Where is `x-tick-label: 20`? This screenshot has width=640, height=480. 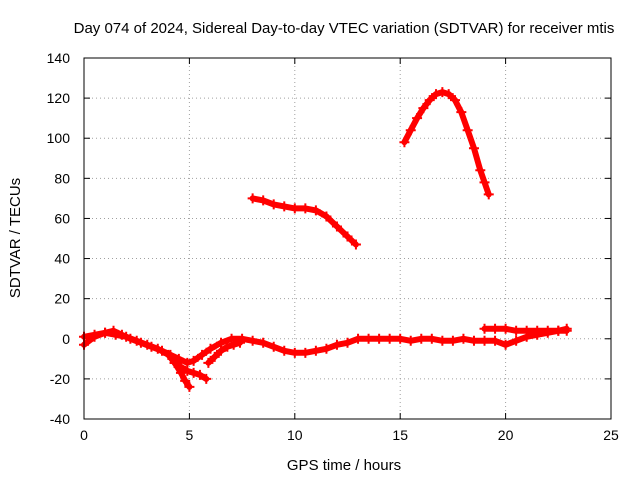
x-tick-label: 20 is located at coordinates (506, 435).